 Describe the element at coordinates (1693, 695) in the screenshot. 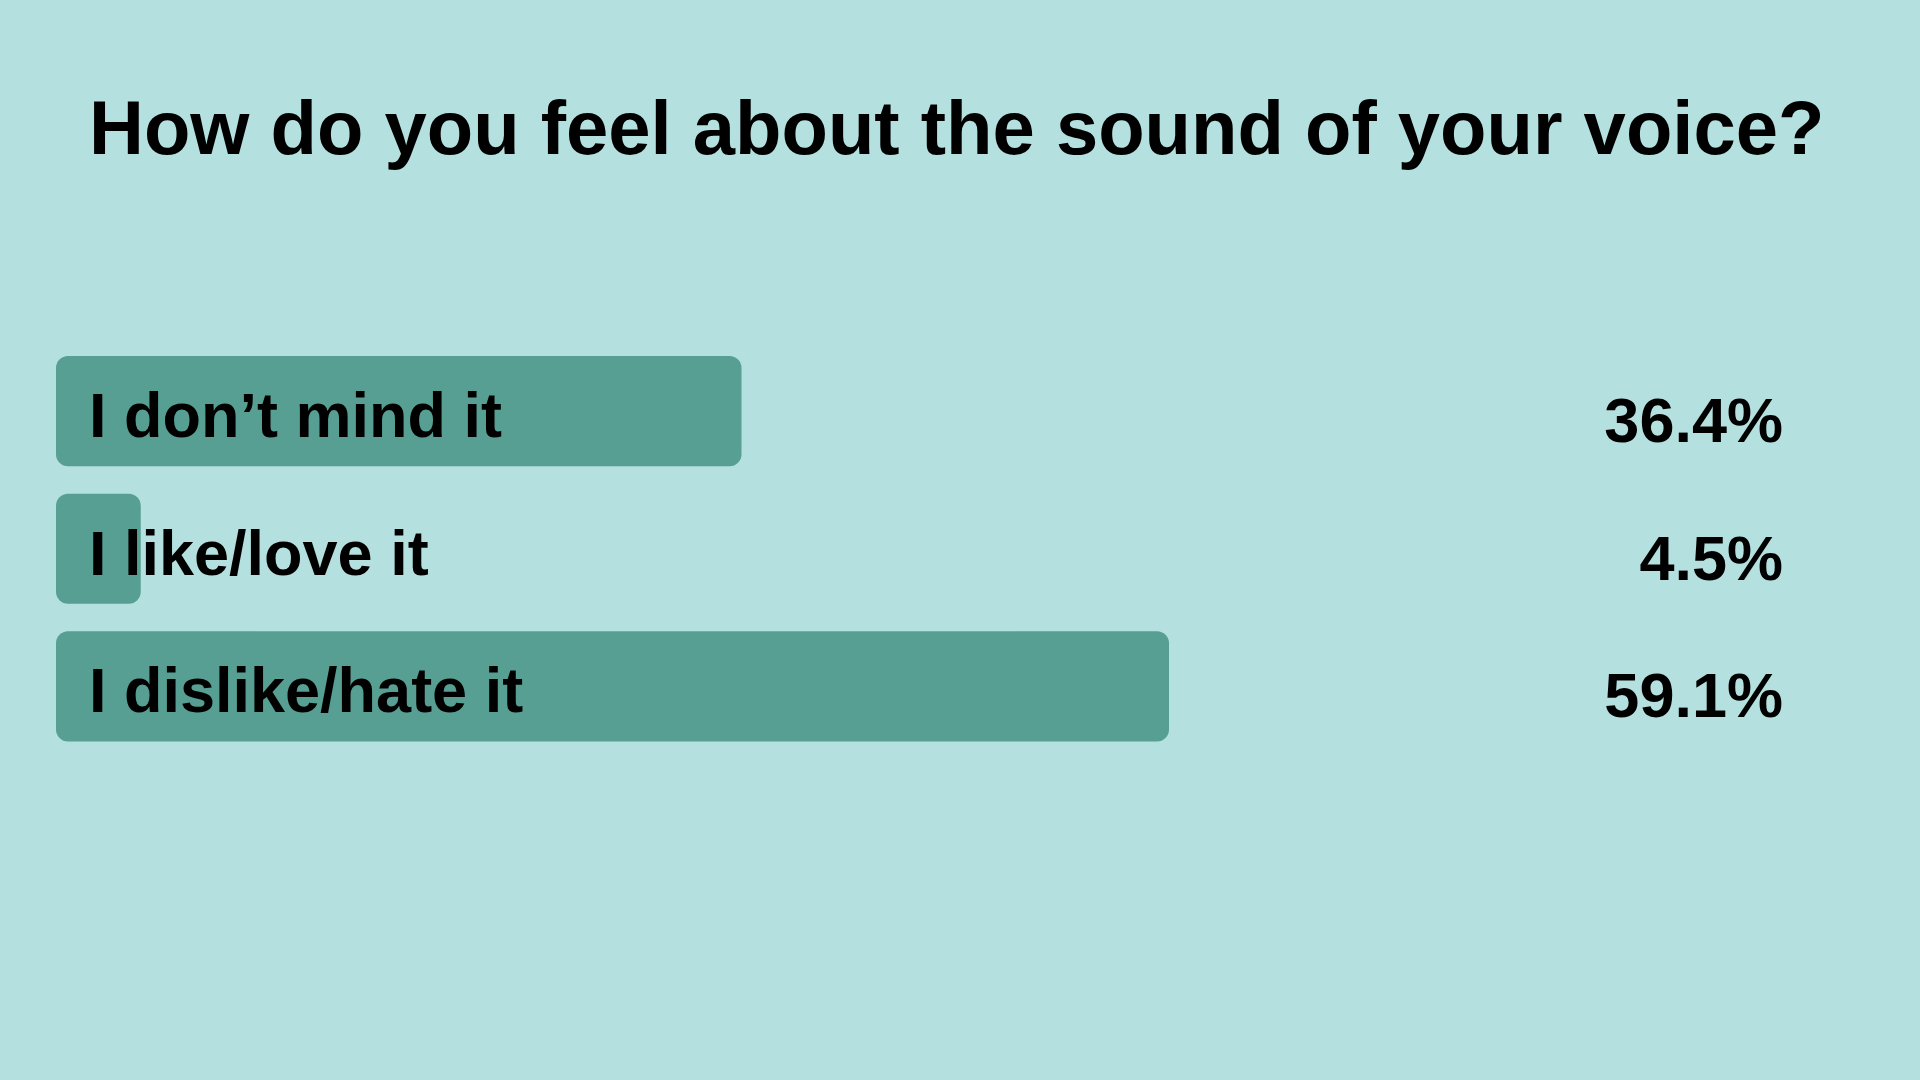

I see `data-label: 59.1%` at that location.